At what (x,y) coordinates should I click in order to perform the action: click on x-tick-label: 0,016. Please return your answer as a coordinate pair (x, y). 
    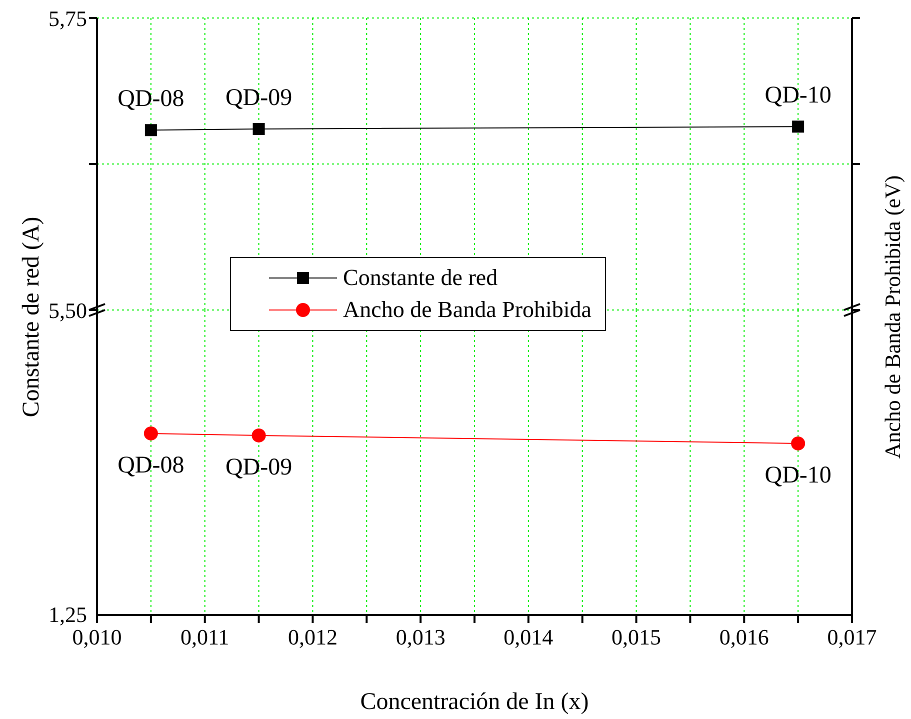
    Looking at the image, I should click on (744, 637).